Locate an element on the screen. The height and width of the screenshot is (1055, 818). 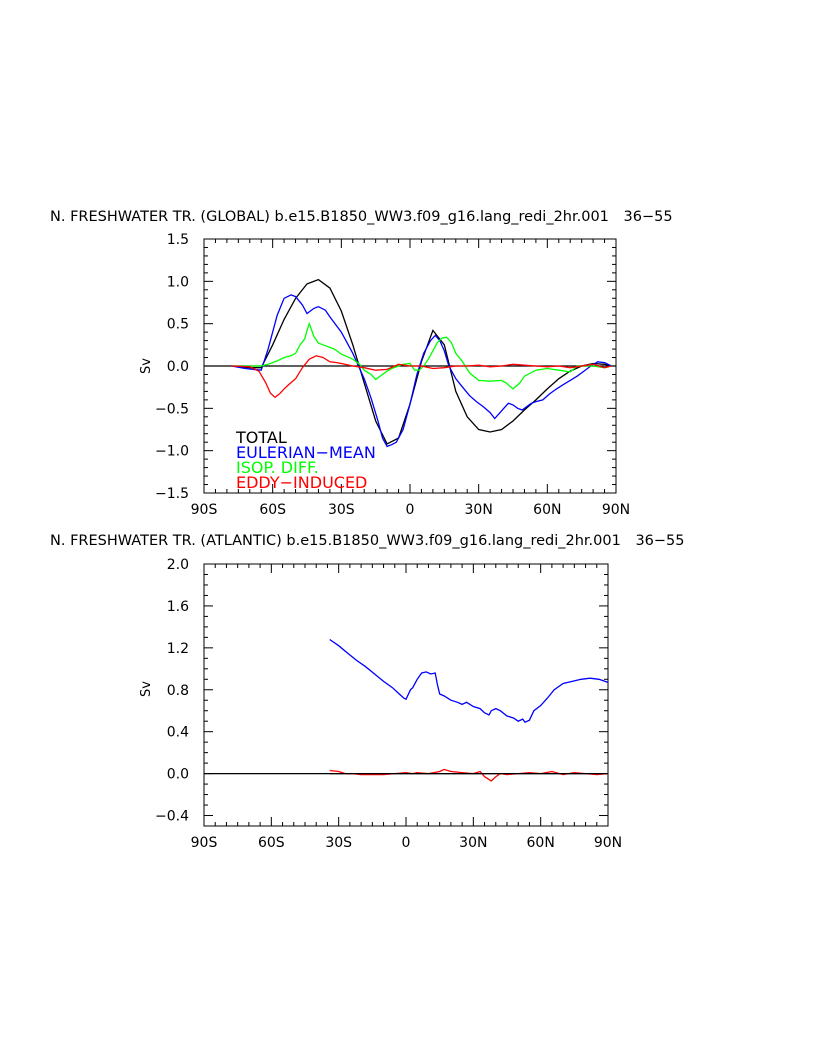
y-tick-label: 1.6 is located at coordinates (178, 607).